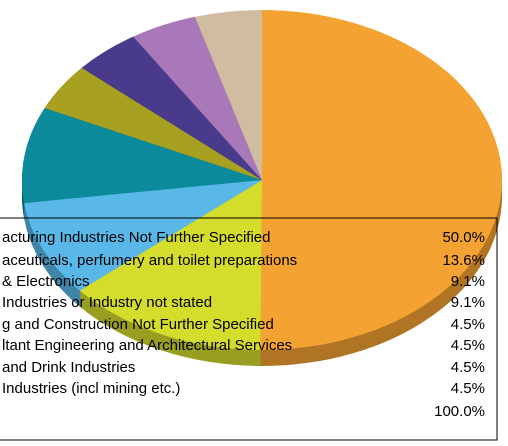 The width and height of the screenshot is (508, 446). I want to click on legend-label: Industries (incl mining etc.), so click(91, 388).